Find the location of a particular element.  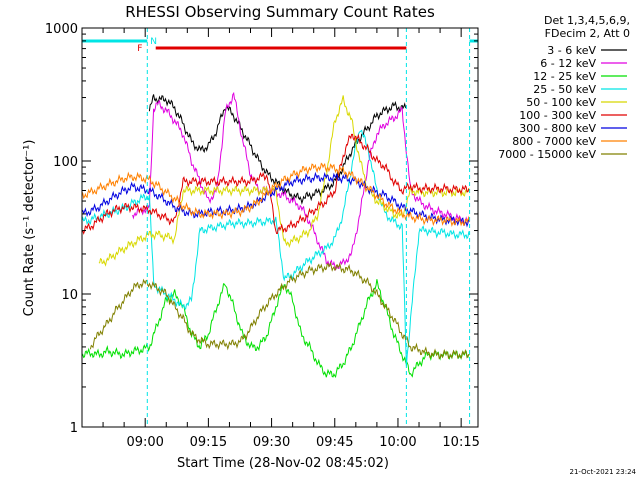

legend-label: 25 - 50 keV is located at coordinates (564, 89).